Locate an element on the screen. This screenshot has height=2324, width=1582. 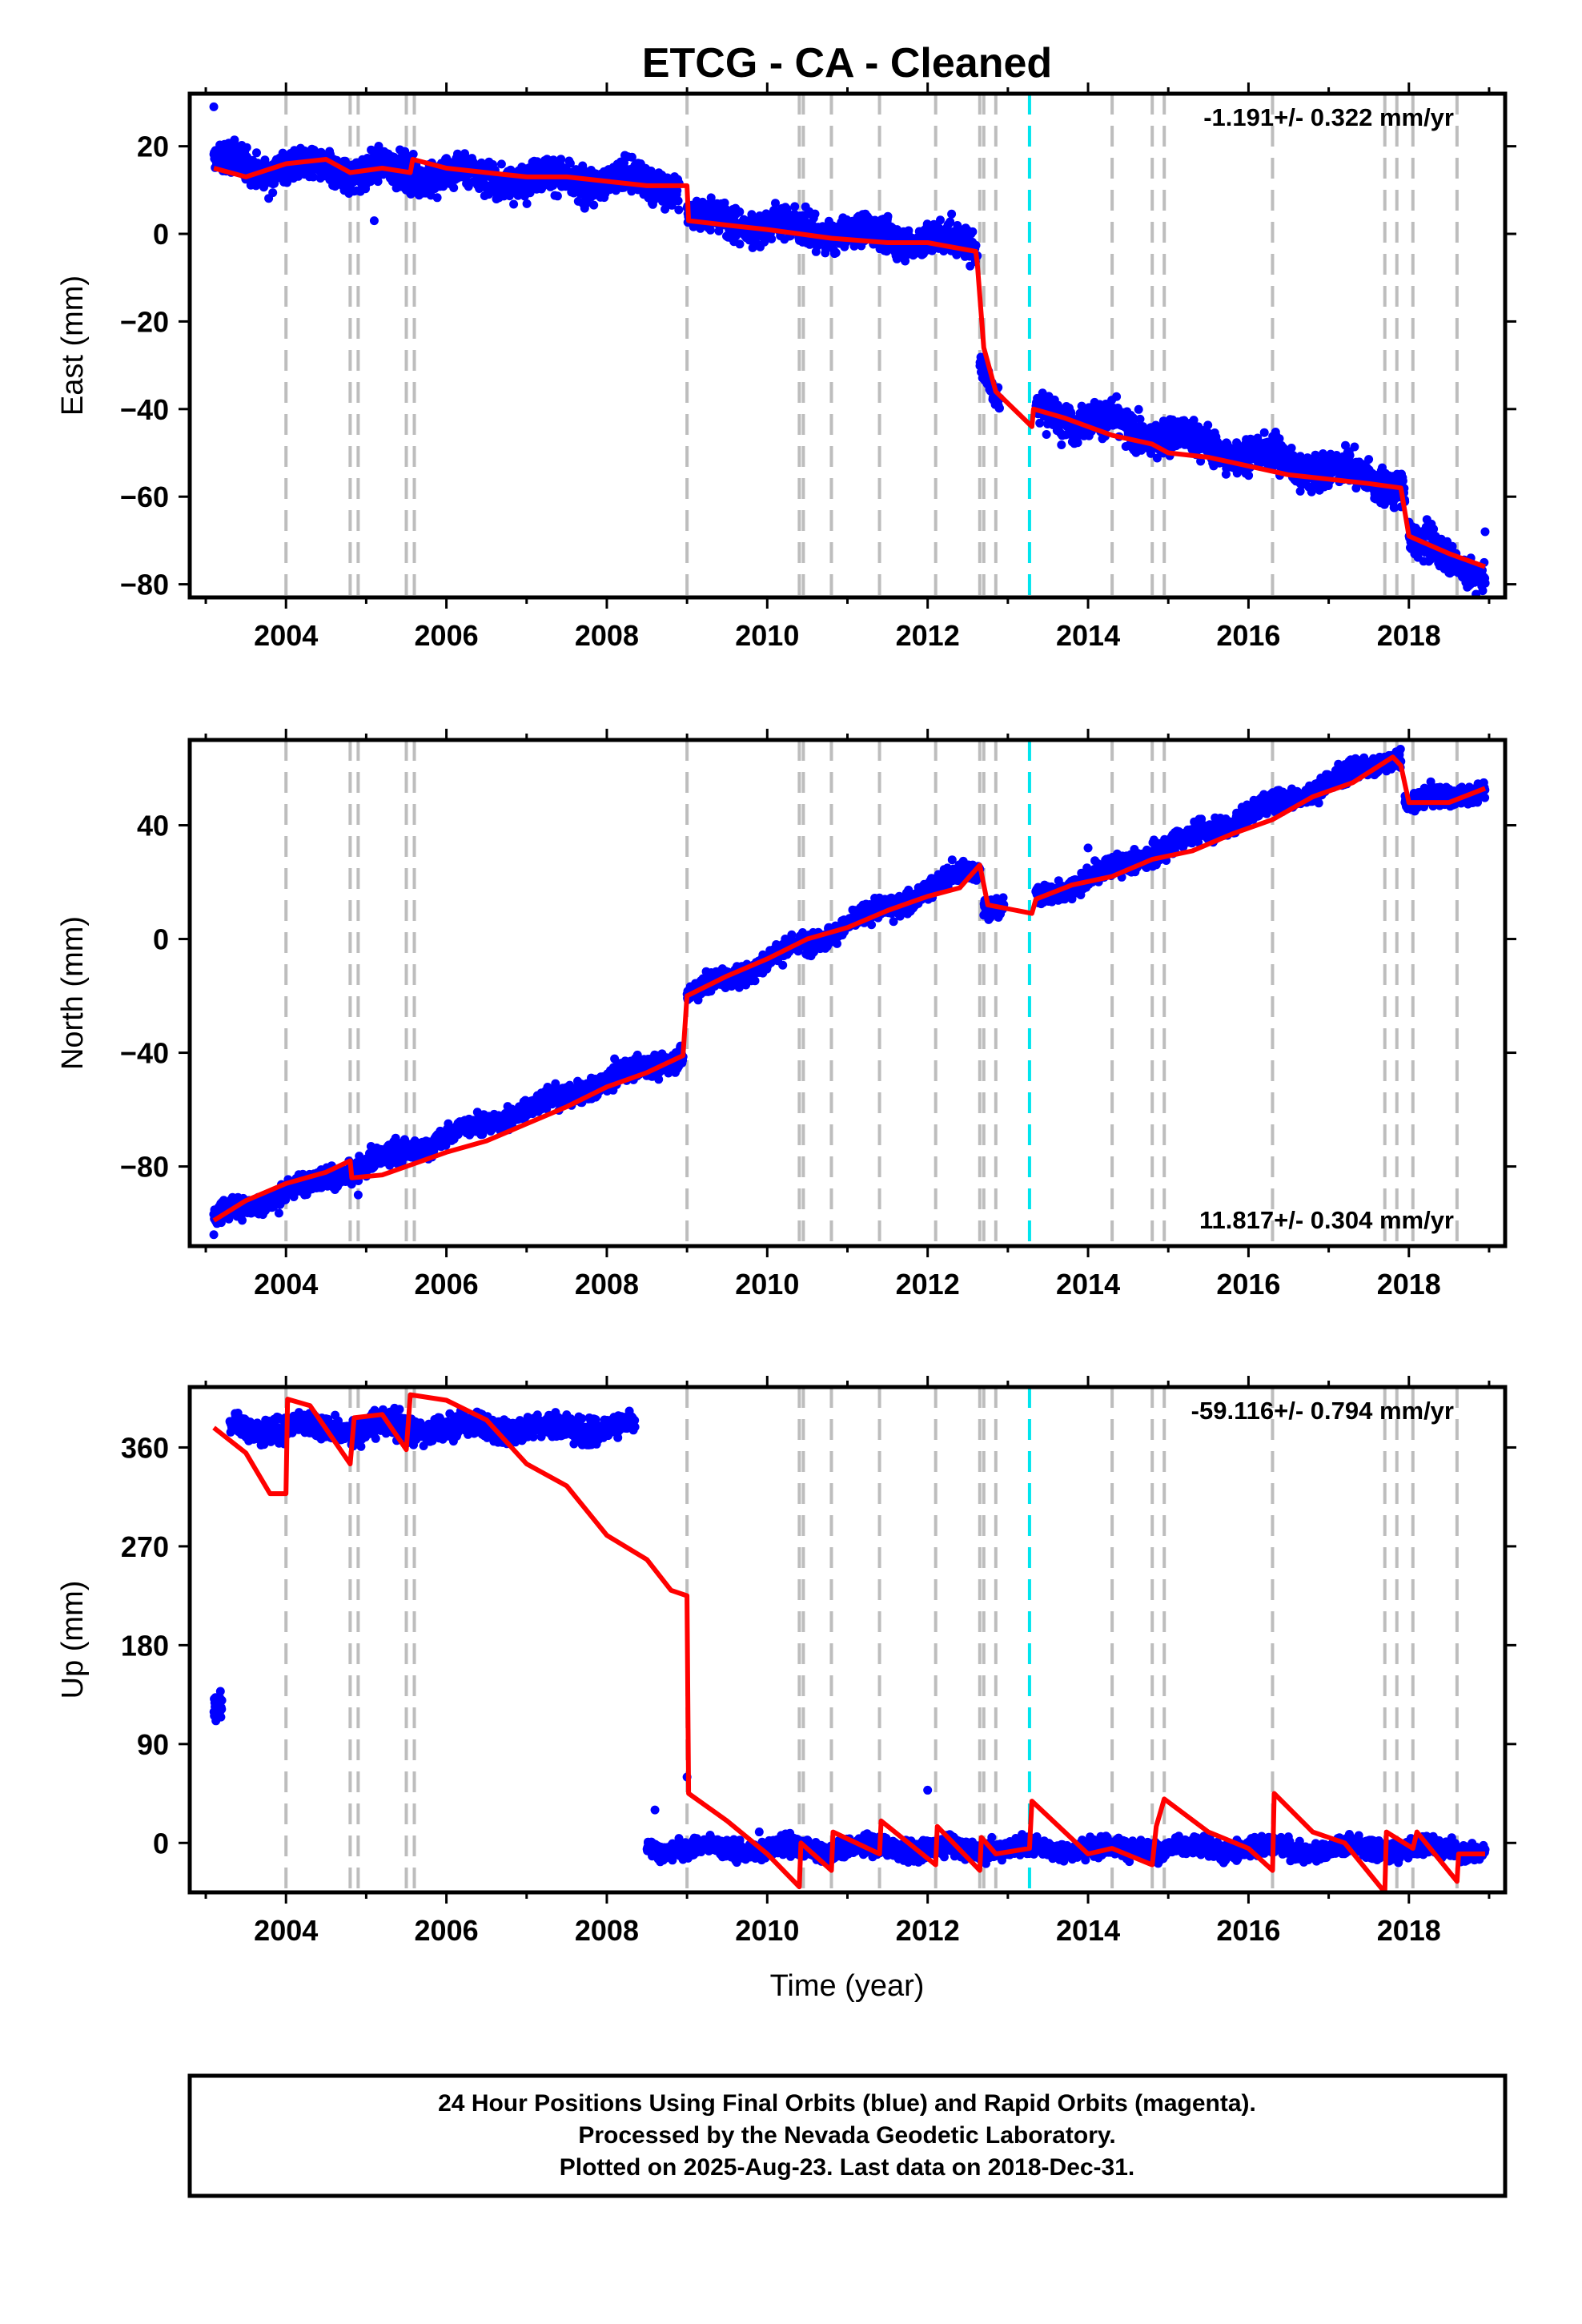
figure-title: ETCG - CA - Cleaned is located at coordinates (847, 63).